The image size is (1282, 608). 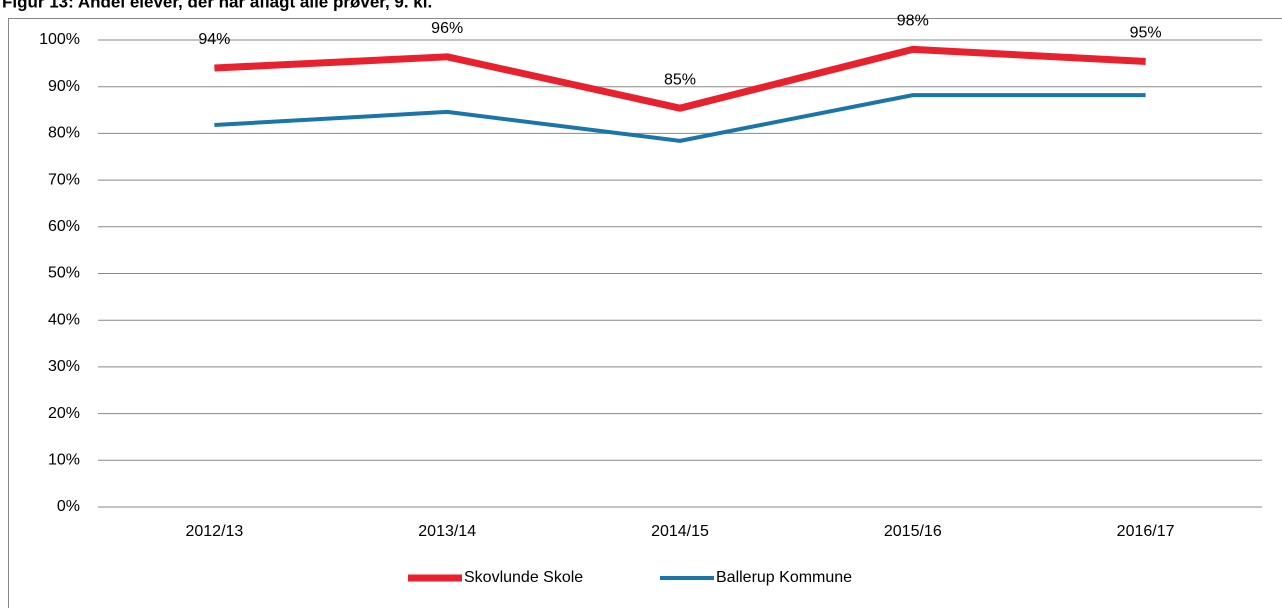 I want to click on data-label: 96%, so click(x=447, y=28).